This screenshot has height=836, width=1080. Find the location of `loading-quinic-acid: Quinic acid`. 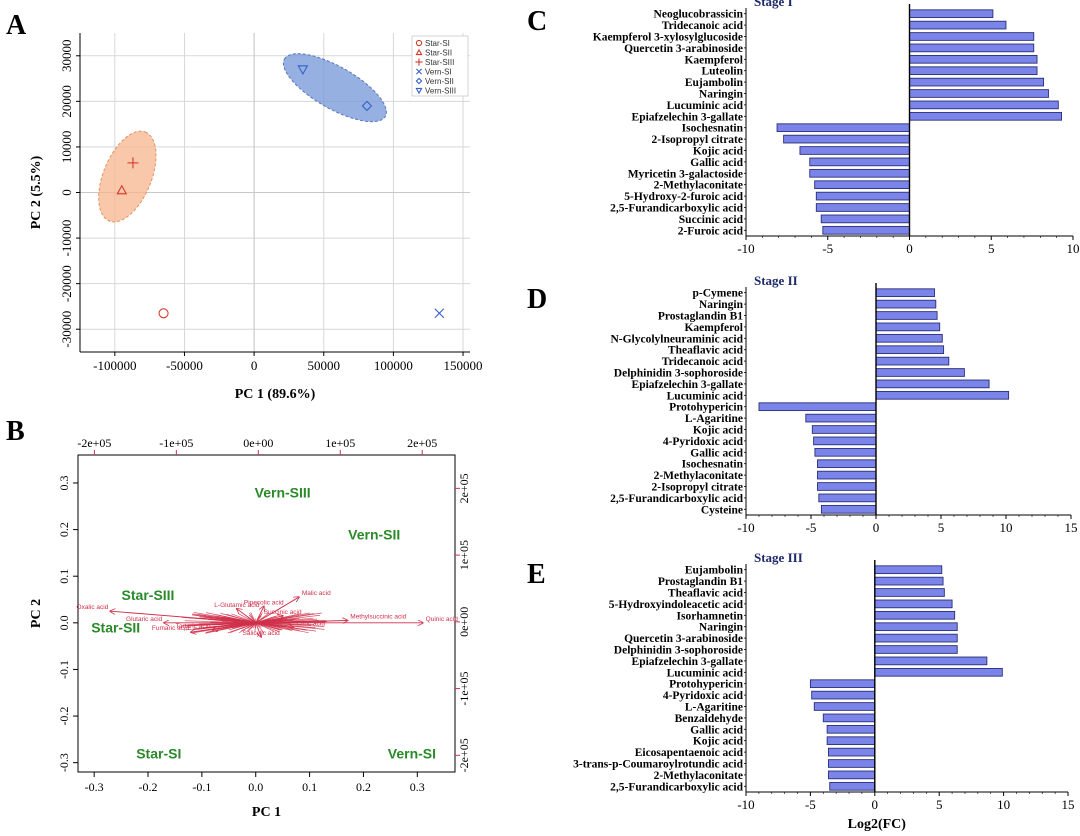

loading-quinic-acid: Quinic acid is located at coordinates (356, 619).